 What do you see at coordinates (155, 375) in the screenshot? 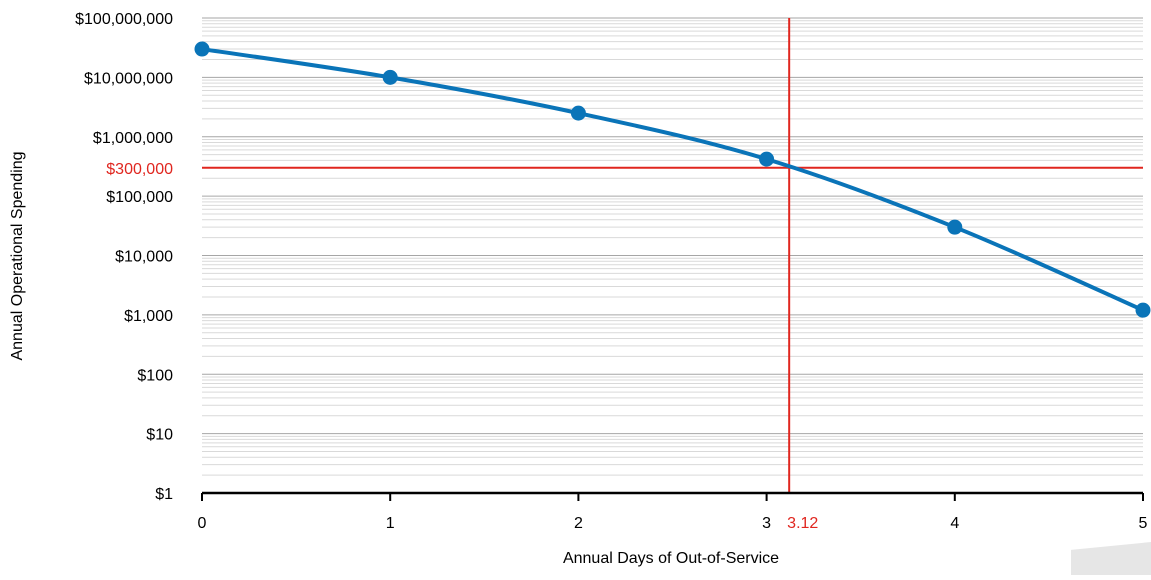
I see `y-tick-label: $100` at bounding box center [155, 375].